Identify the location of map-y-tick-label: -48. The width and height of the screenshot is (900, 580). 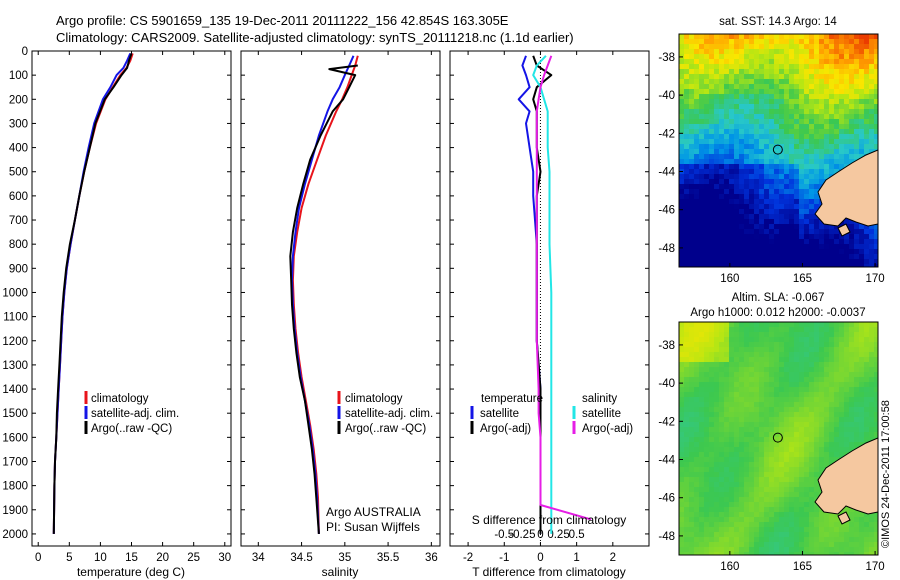
(666, 249).